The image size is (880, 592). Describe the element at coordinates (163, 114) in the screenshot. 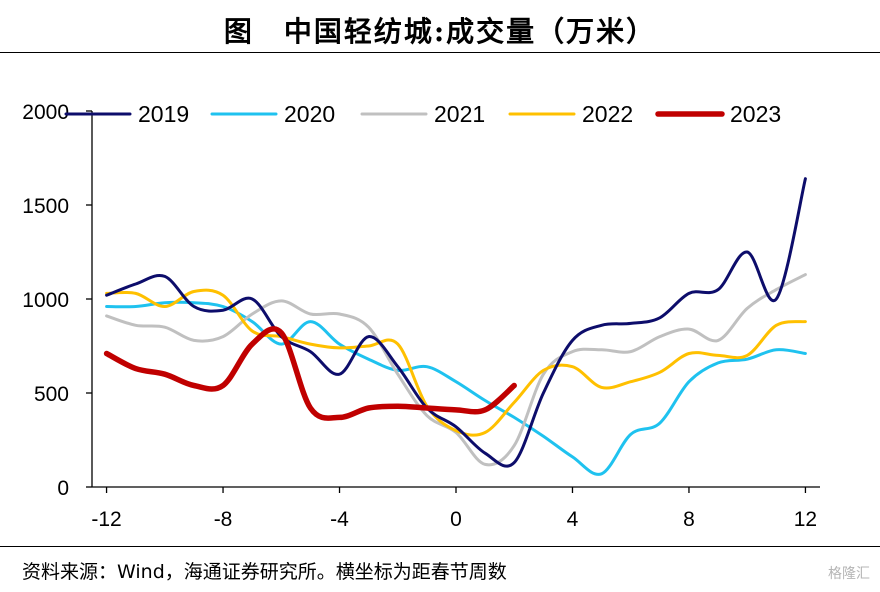

I see `legend-label-2019: 2019` at that location.